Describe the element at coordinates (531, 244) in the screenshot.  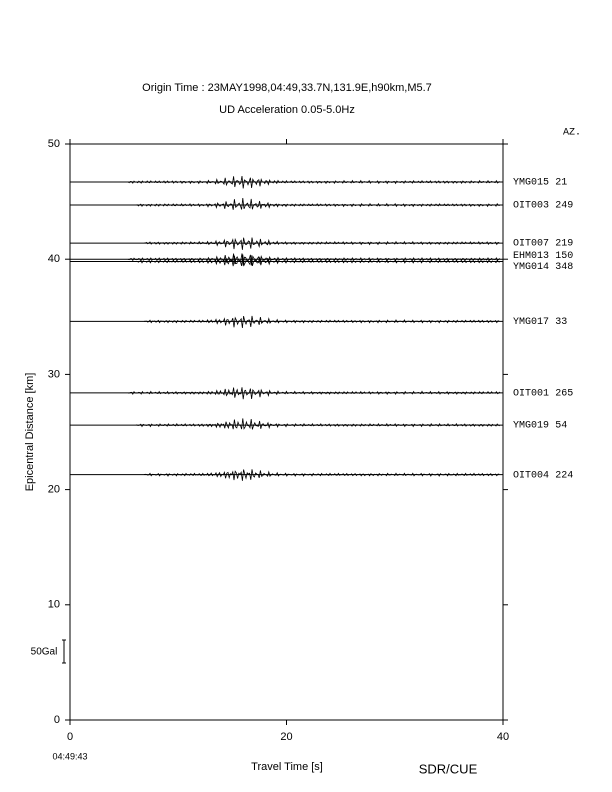
I see `station-label: OIT007` at that location.